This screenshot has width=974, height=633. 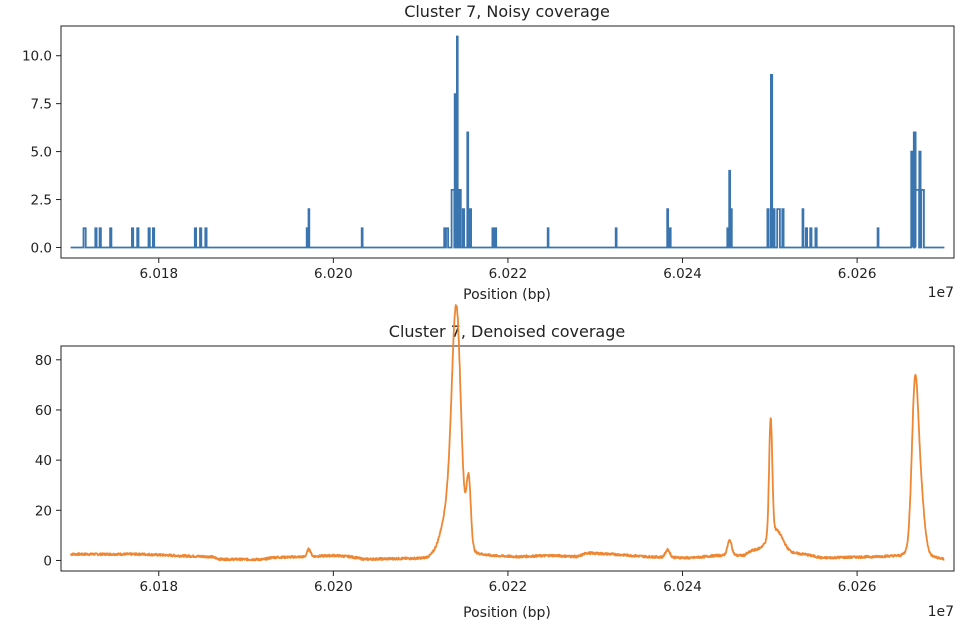 What do you see at coordinates (507, 331) in the screenshot?
I see `denoised-chart-title: Cluster 7, Denoised coverage` at bounding box center [507, 331].